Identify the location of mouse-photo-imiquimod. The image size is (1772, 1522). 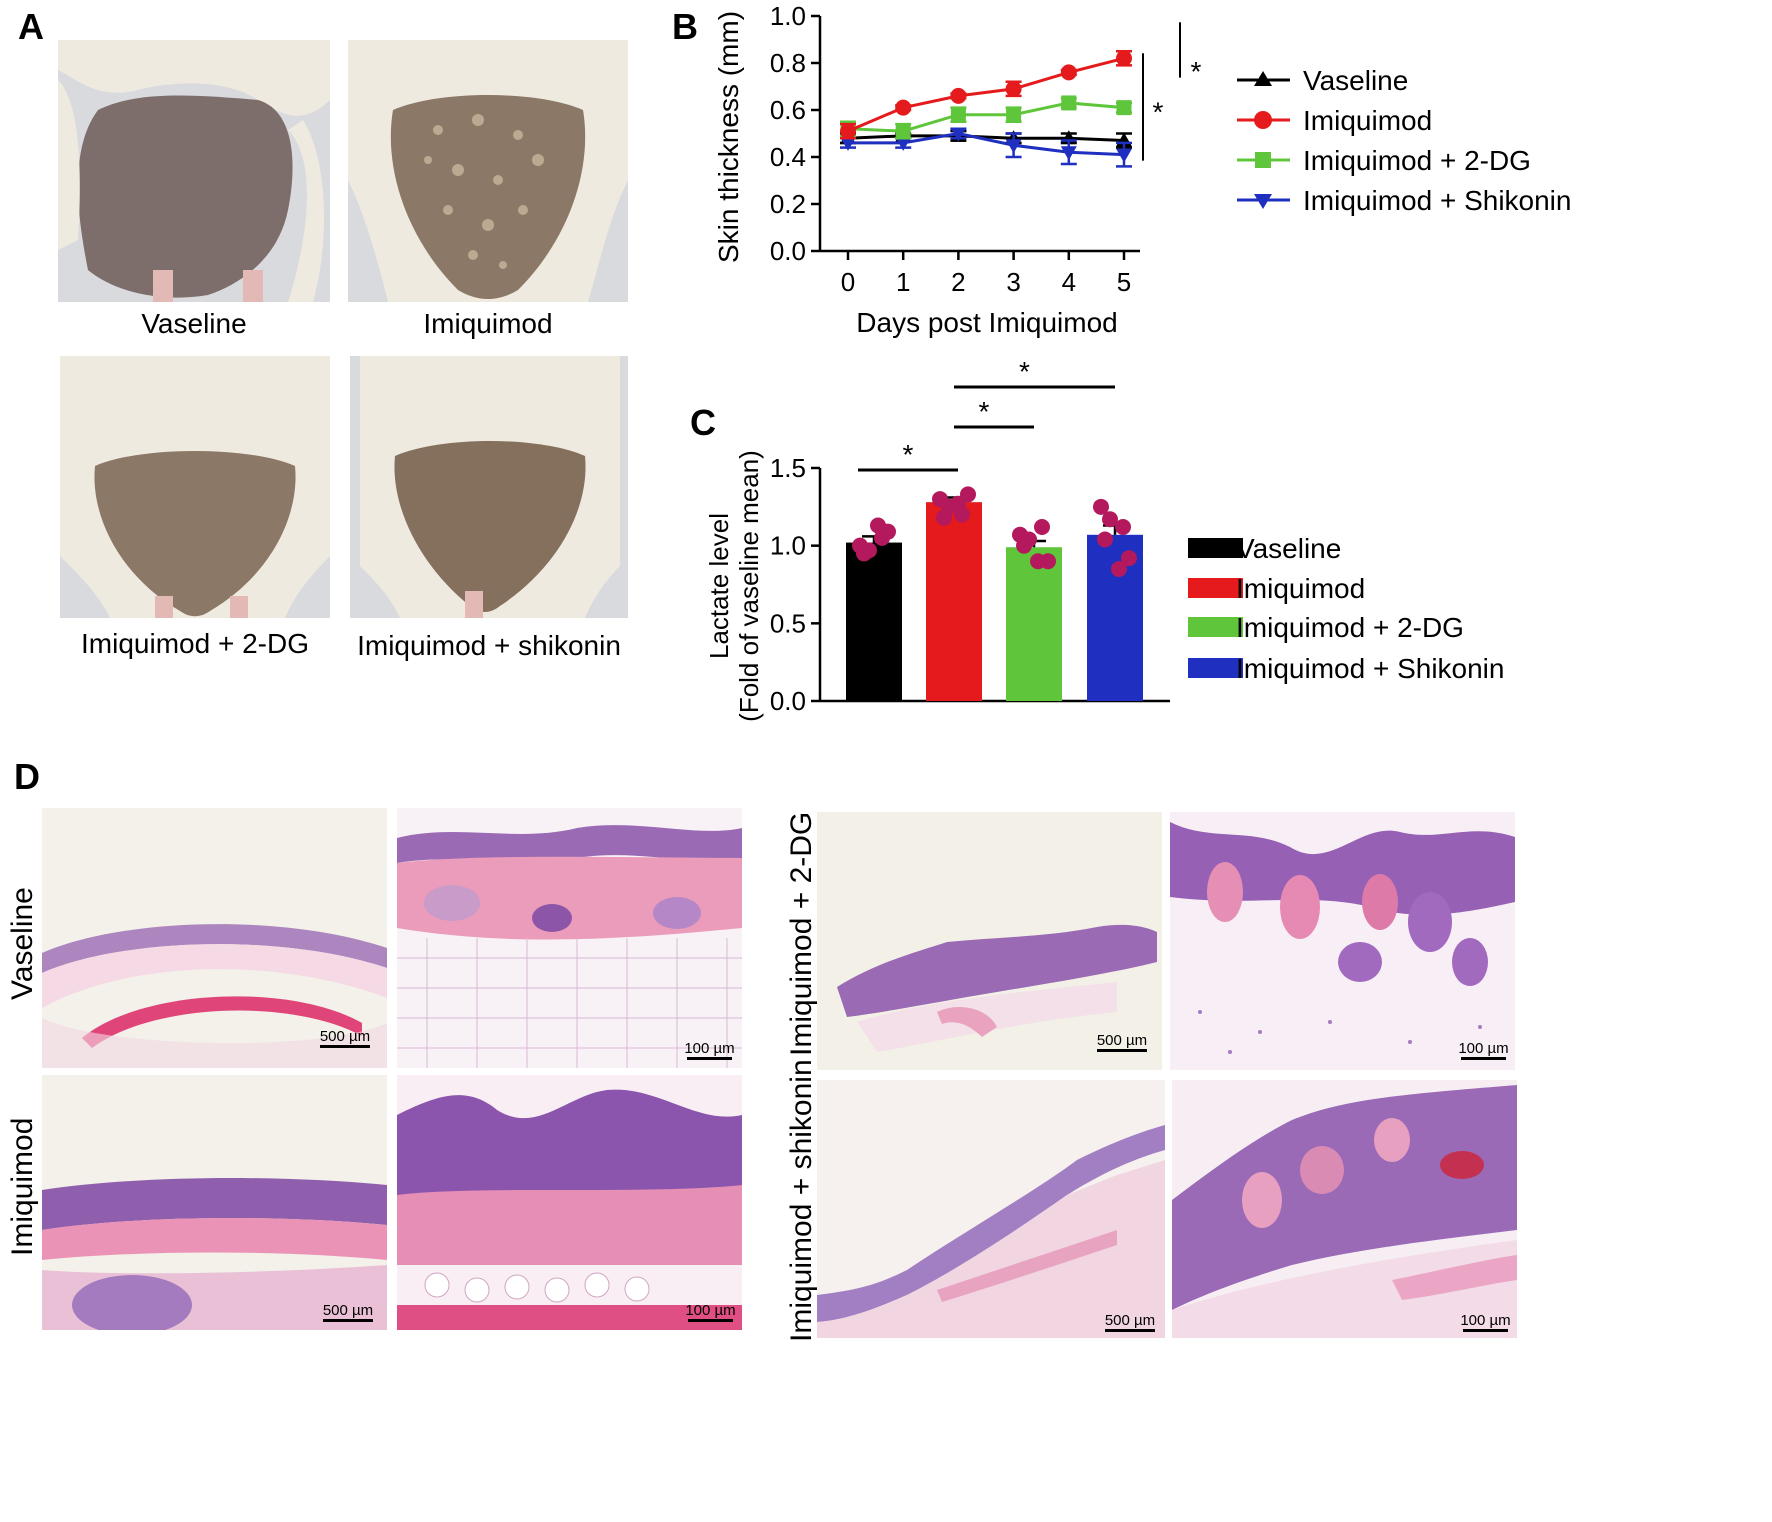
(488, 171).